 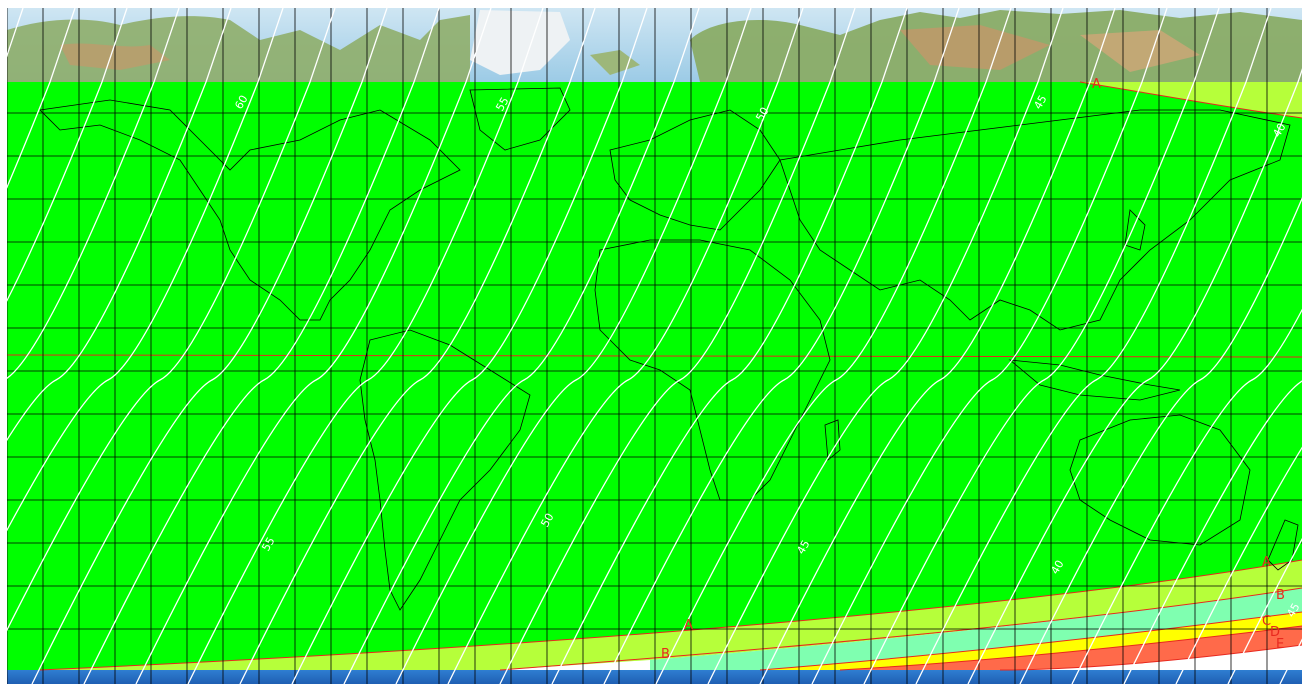 I want to click on new-zealand-outline, so click(x=1283, y=545).